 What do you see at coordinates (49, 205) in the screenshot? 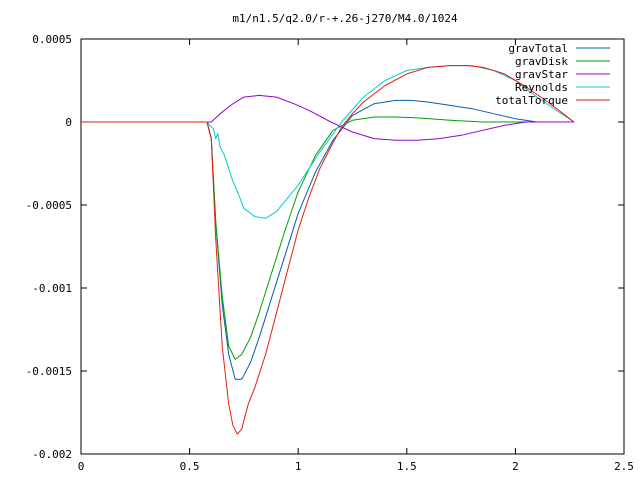
I see `y-tick-label: -0.0005` at bounding box center [49, 205].